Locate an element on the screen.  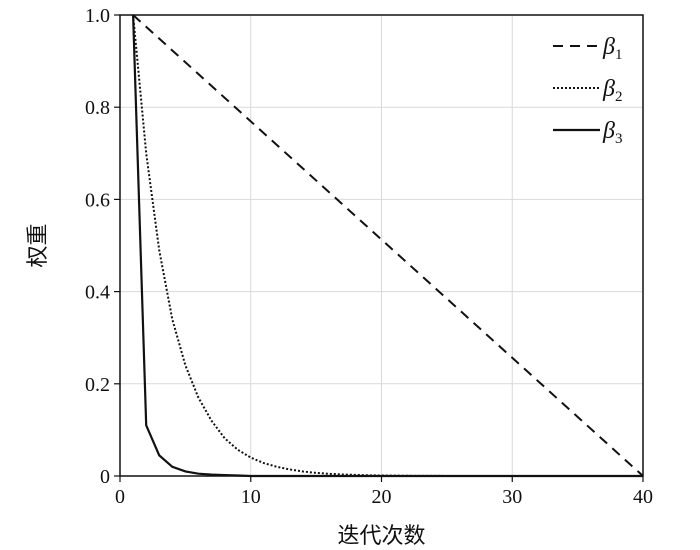
y-tick-label: 0.2 is located at coordinates (97, 385).